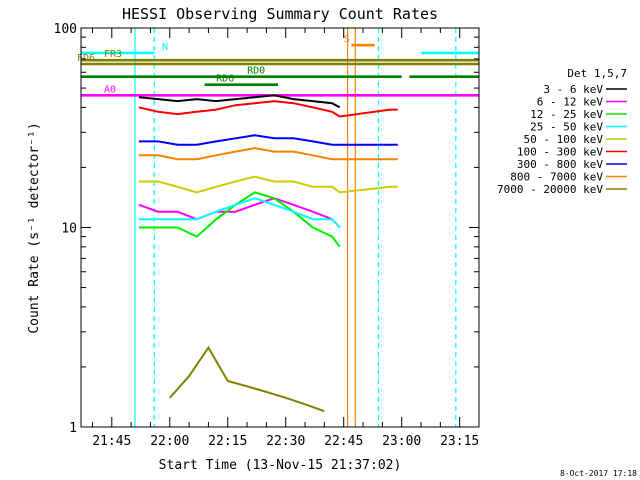  Describe the element at coordinates (227, 441) in the screenshot. I see `x-tick-label: 22:15` at that location.